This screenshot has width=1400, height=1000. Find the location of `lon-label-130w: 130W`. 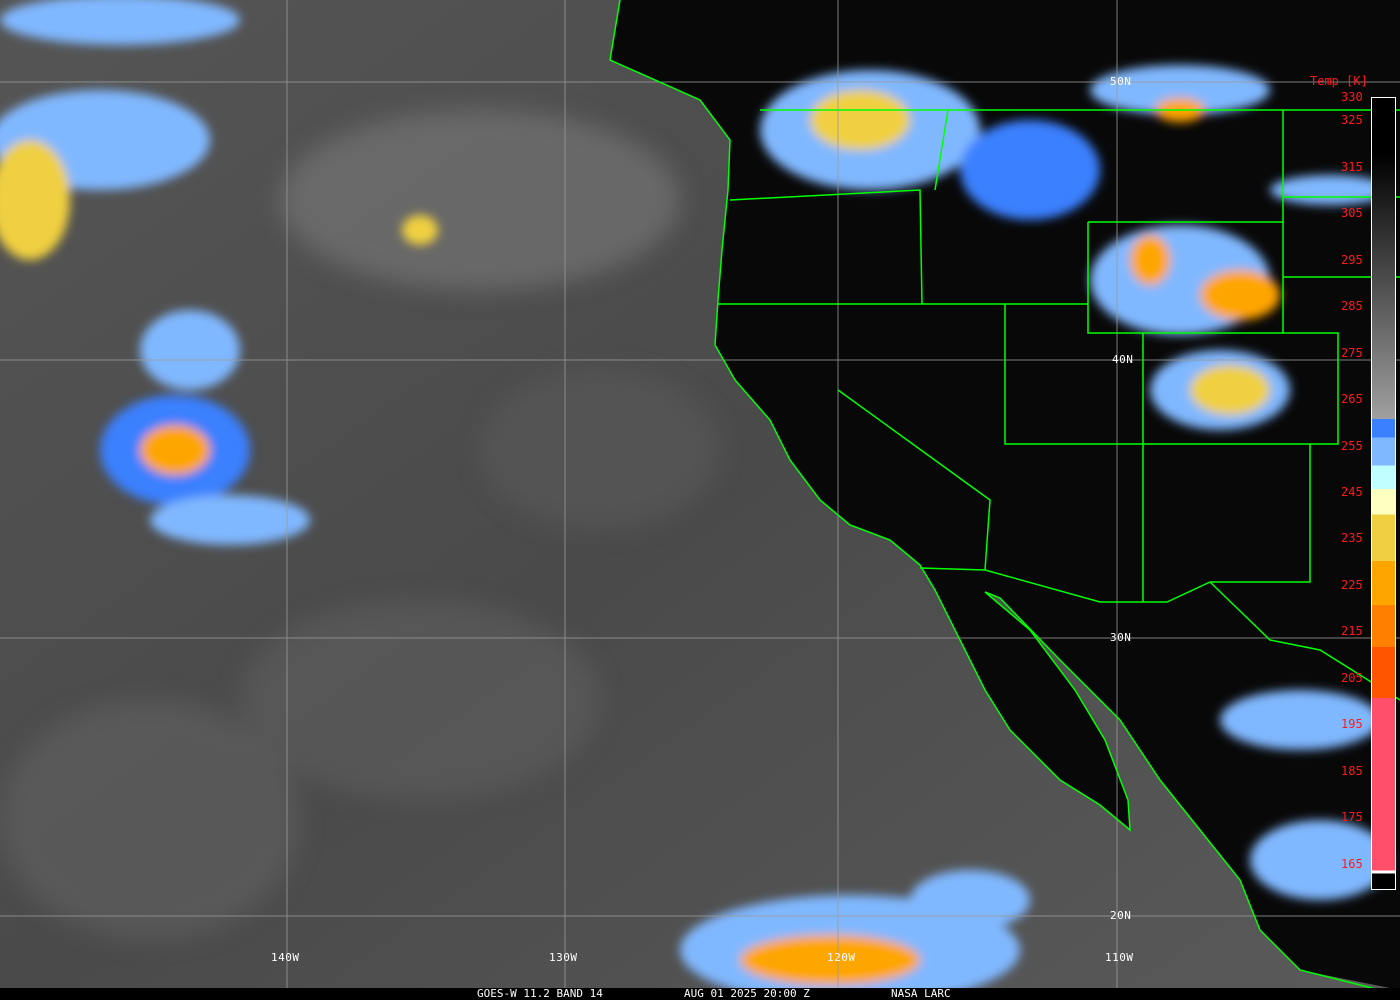

lon-label-130w: 130W is located at coordinates (563, 957).